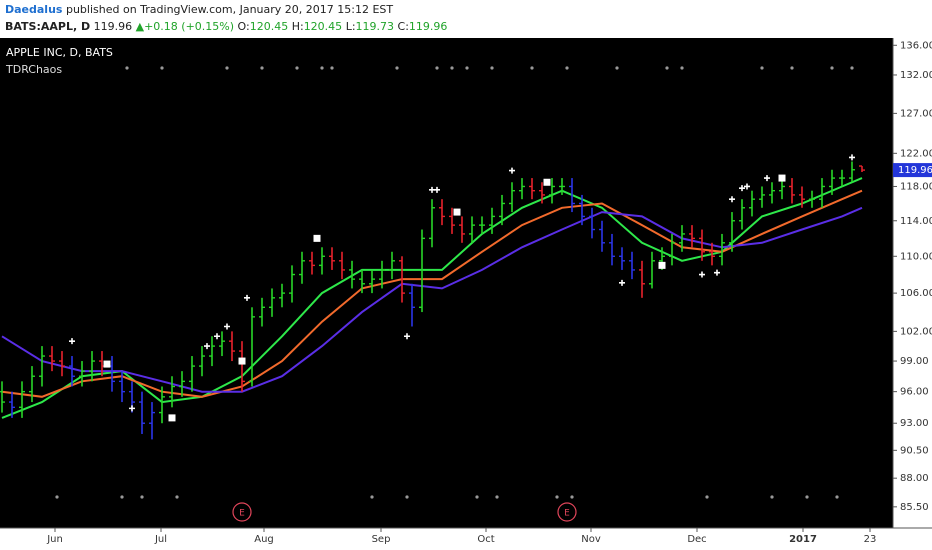  I want to click on change: +0.18 (+0.15%), so click(189, 26).